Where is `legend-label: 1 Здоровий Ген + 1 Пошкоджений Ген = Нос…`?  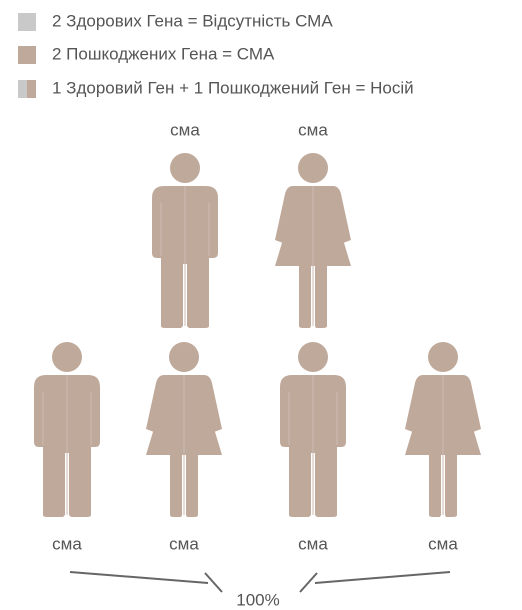
legend-label: 1 Здоровий Ген + 1 Пошкоджений Ген = Нос… is located at coordinates (233, 87).